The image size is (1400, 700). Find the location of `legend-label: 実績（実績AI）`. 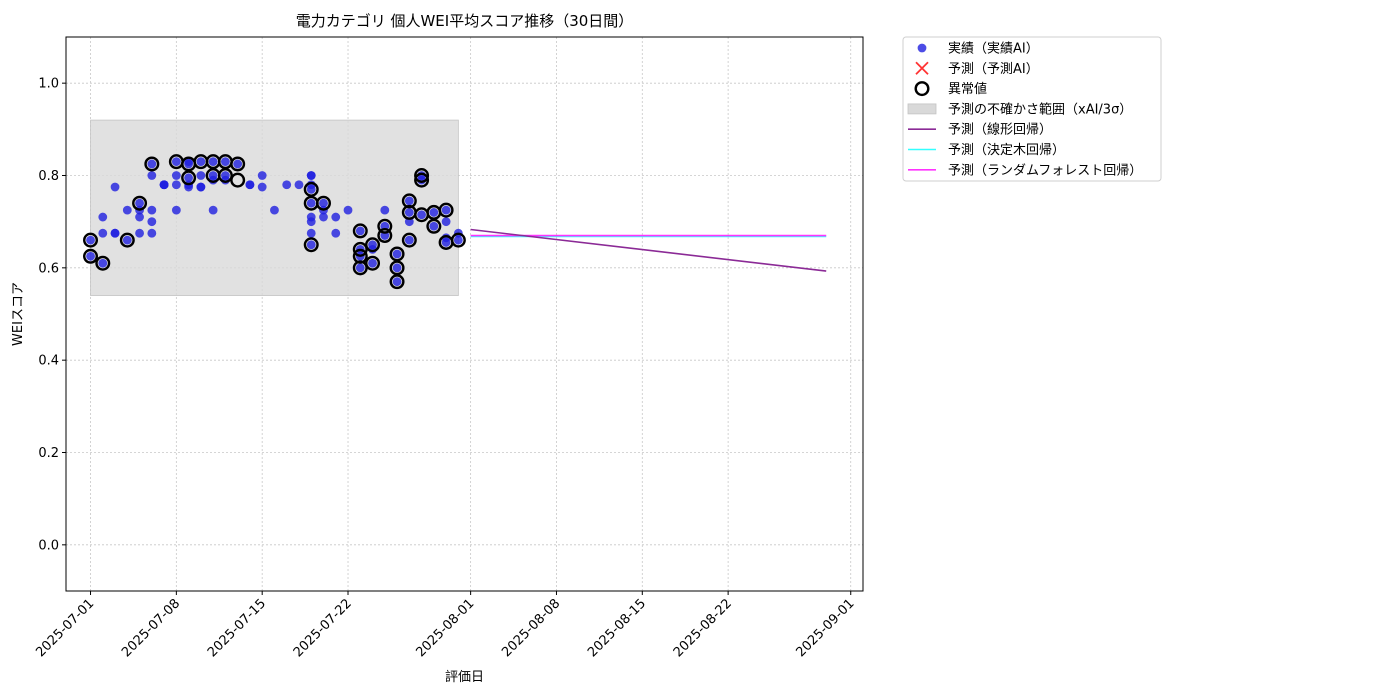

legend-label: 実績（実績AI） is located at coordinates (993, 49).